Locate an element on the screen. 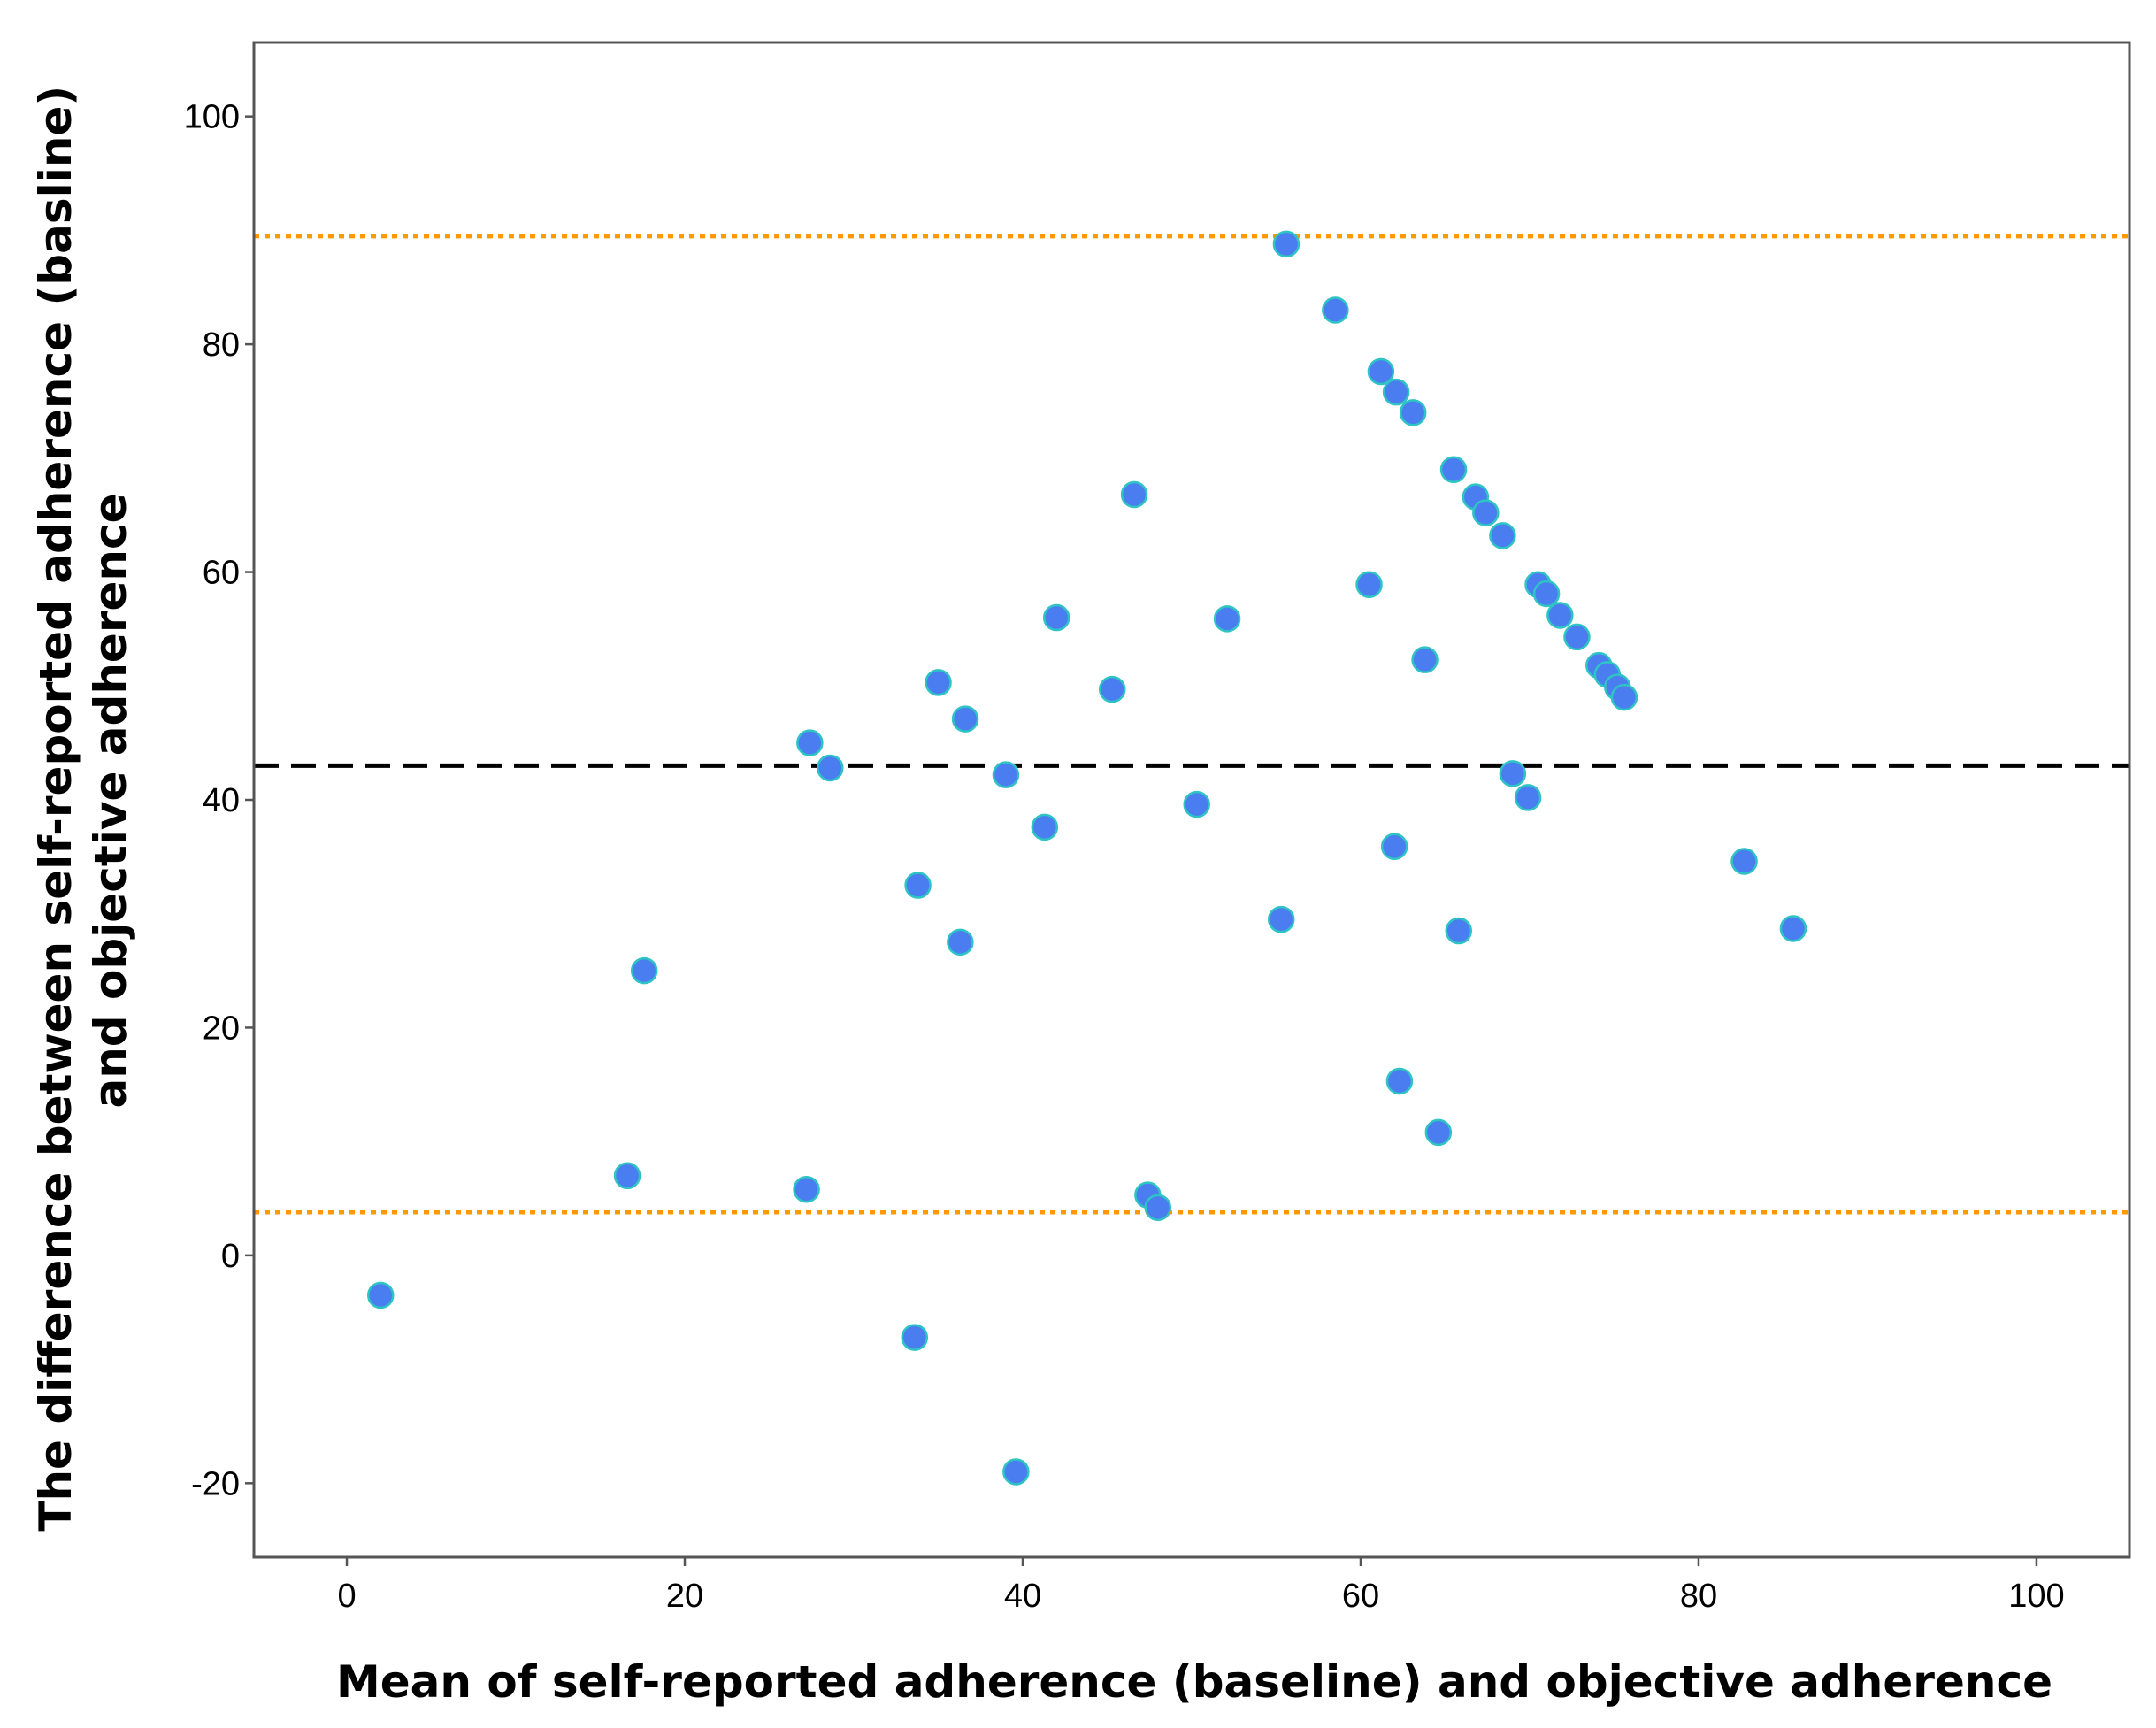  y-tick-label: 20 is located at coordinates (222, 1028).